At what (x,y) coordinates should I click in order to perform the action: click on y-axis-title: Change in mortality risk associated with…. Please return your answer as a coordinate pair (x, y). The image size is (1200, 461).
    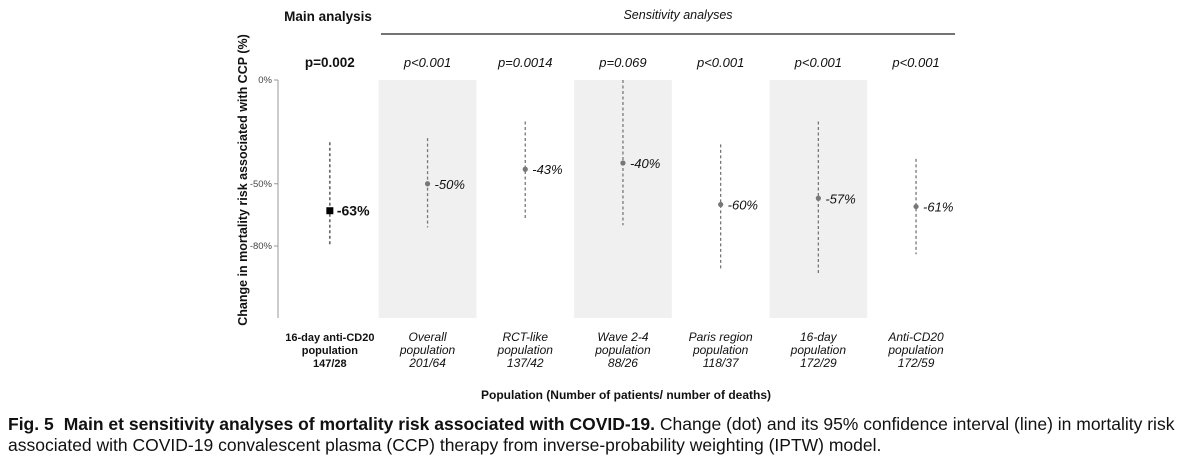
    Looking at the image, I should click on (243, 180).